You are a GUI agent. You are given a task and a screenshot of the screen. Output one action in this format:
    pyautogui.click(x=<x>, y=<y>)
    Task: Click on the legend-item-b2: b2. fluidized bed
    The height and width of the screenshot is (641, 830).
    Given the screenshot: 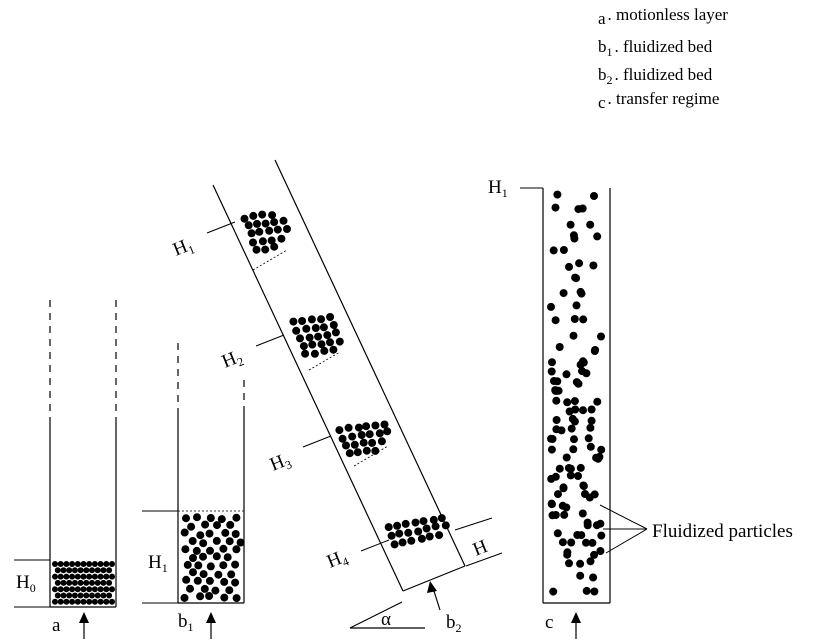 What is the action you would take?
    pyautogui.click(x=655, y=76)
    